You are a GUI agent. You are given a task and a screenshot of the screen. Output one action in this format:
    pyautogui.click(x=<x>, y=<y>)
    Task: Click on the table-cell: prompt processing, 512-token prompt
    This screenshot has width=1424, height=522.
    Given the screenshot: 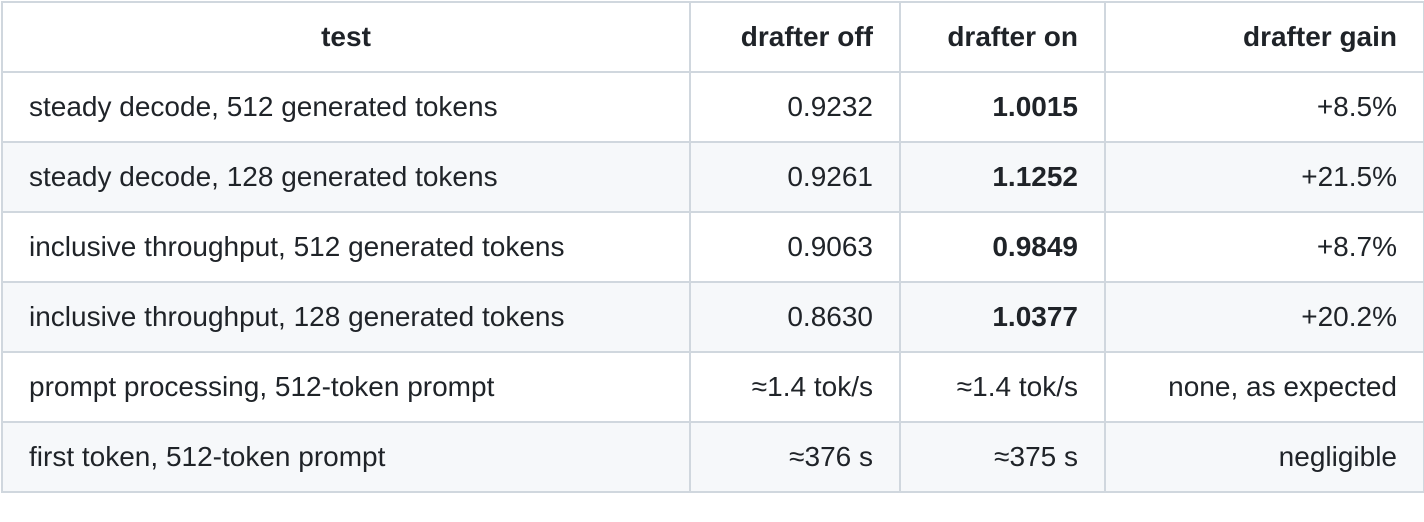 What is the action you would take?
    pyautogui.click(x=346, y=387)
    